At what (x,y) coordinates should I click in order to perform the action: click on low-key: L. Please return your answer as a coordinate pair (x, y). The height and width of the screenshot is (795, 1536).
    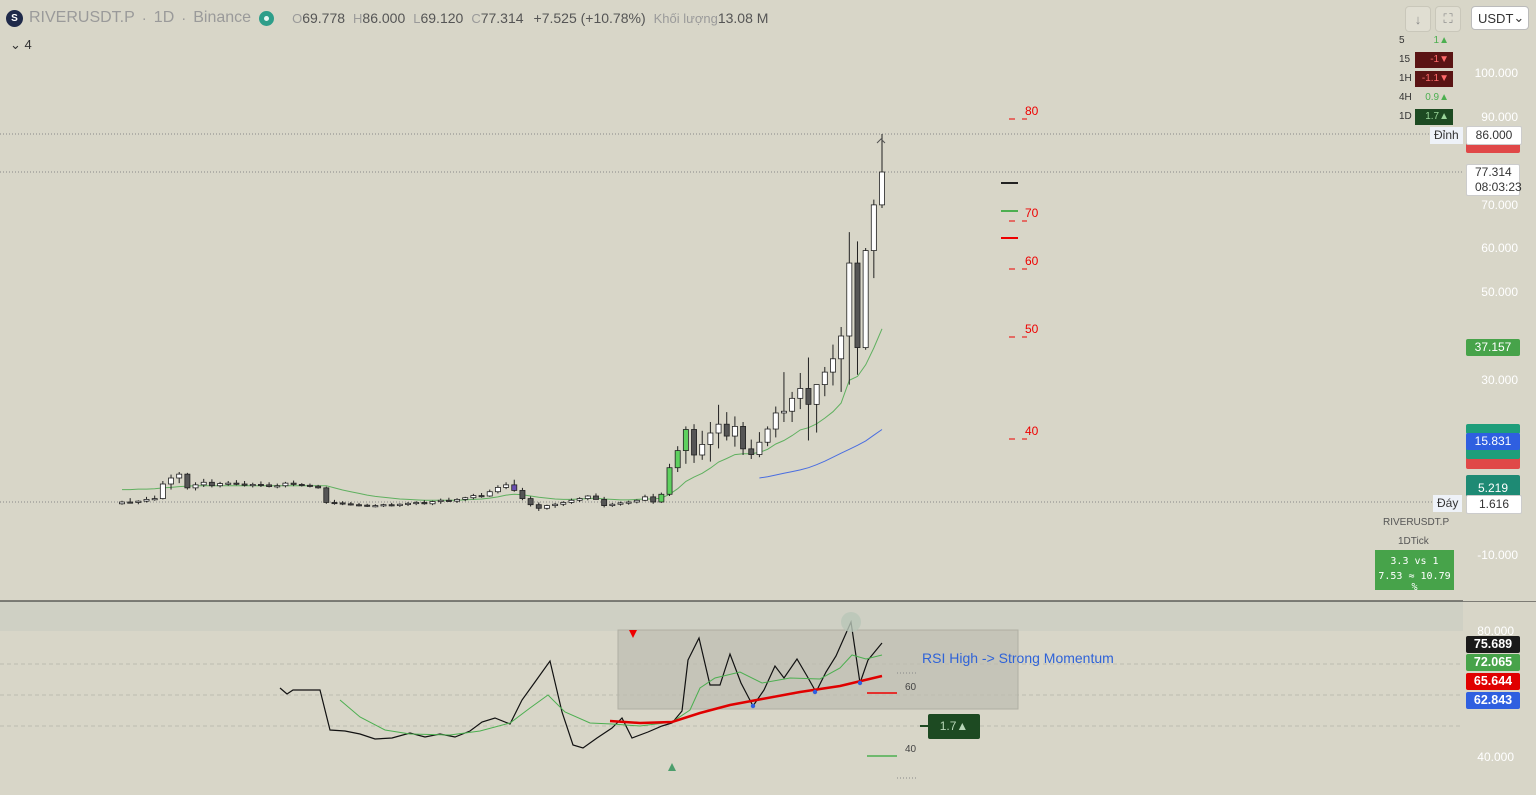
    Looking at the image, I should click on (417, 18).